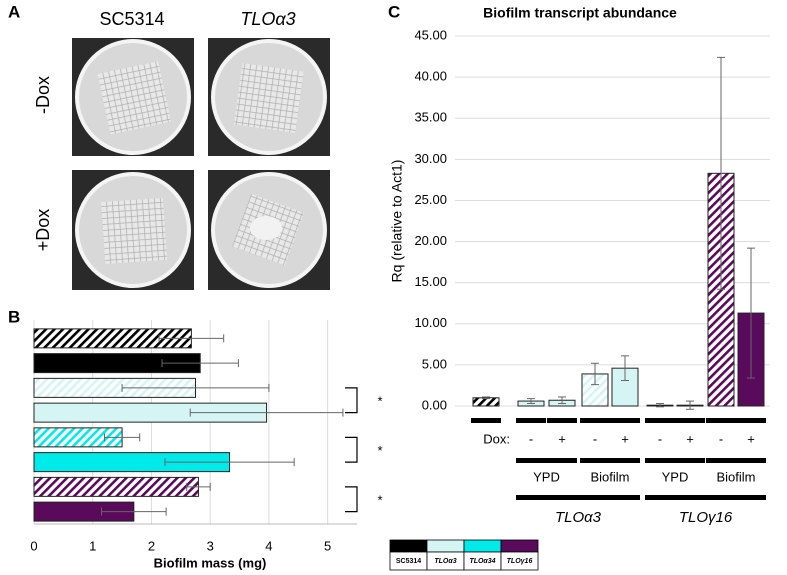 This screenshot has width=787, height=575. What do you see at coordinates (210, 545) in the screenshot?
I see `x-tick-label: 3` at bounding box center [210, 545].